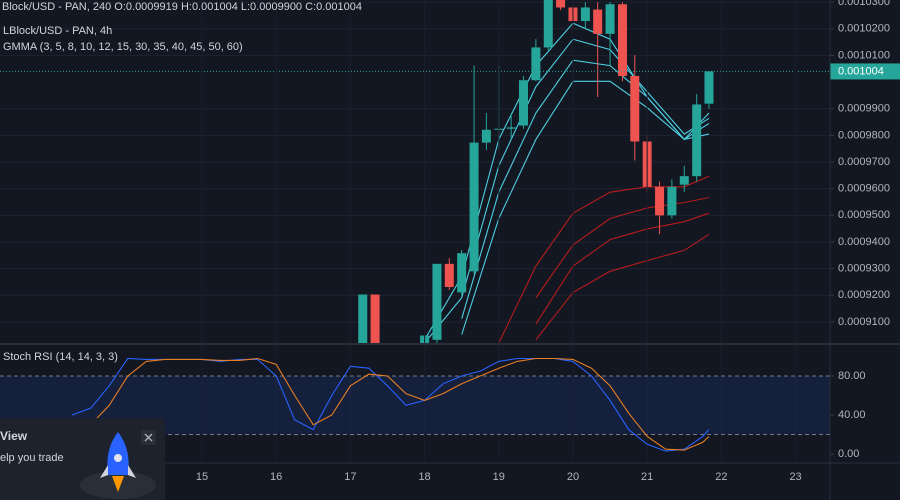 This screenshot has width=900, height=500. Describe the element at coordinates (276, 477) in the screenshot. I see `x-tick-label: 16` at that location.